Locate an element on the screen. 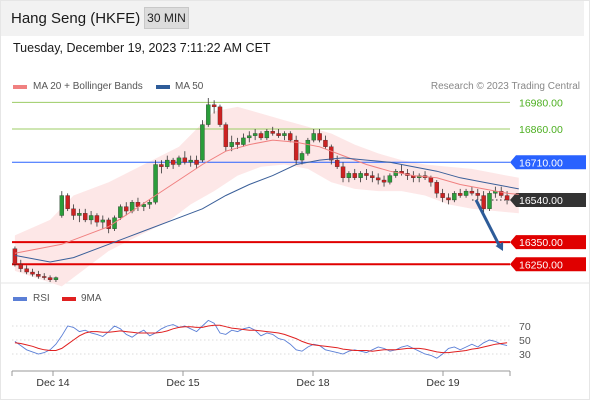 The width and height of the screenshot is (590, 400). timeframe-button: 30 MIN is located at coordinates (166, 18).